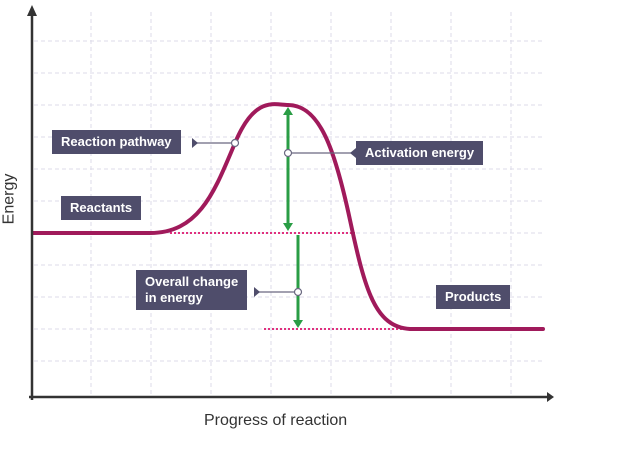  What do you see at coordinates (9, 199) in the screenshot?
I see `y-axis-title: Energy` at bounding box center [9, 199].